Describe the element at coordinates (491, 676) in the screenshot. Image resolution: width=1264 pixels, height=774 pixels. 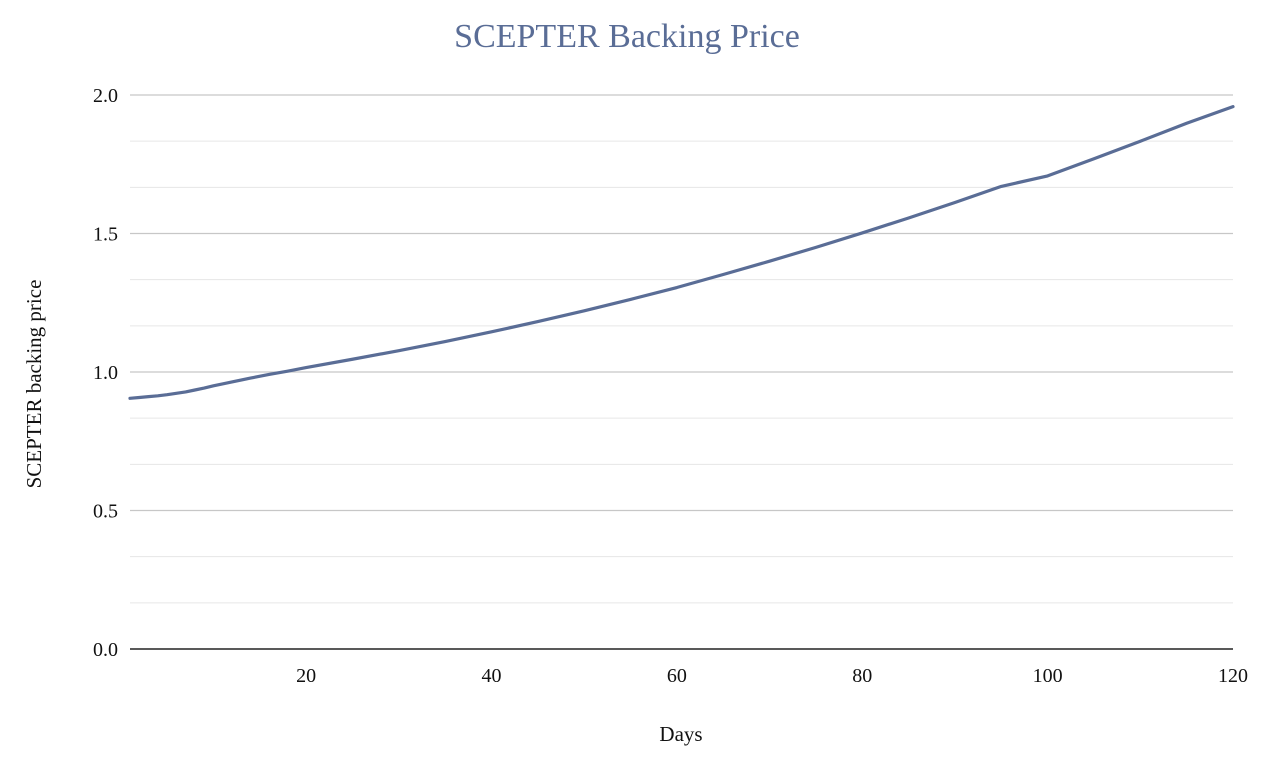
I see `x-tick-label: 40` at that location.